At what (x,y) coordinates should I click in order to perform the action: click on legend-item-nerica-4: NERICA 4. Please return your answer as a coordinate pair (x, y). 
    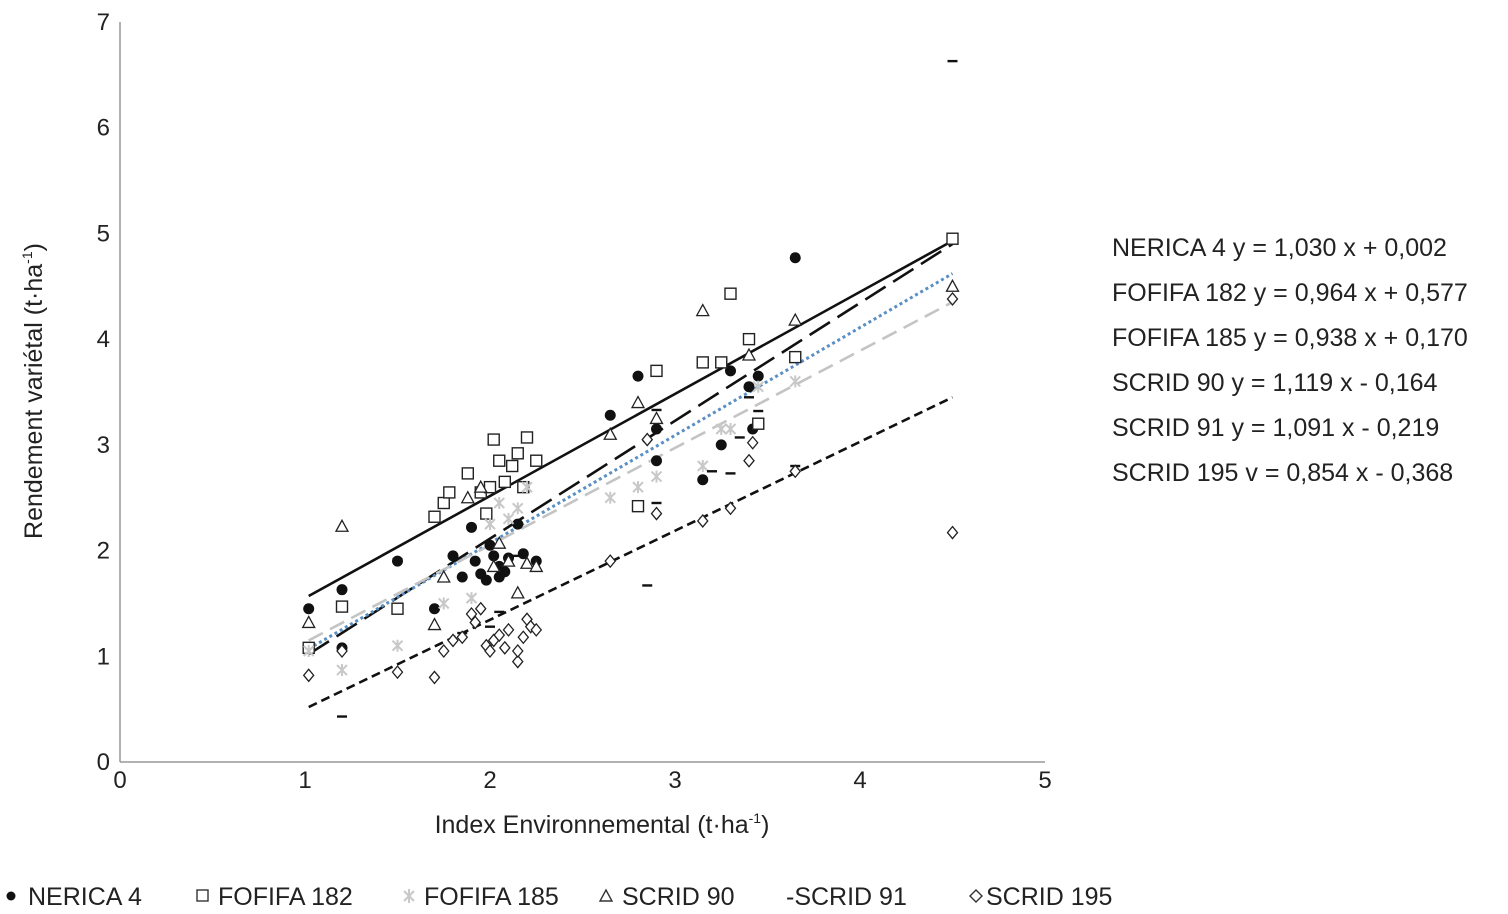
    Looking at the image, I should click on (74, 897).